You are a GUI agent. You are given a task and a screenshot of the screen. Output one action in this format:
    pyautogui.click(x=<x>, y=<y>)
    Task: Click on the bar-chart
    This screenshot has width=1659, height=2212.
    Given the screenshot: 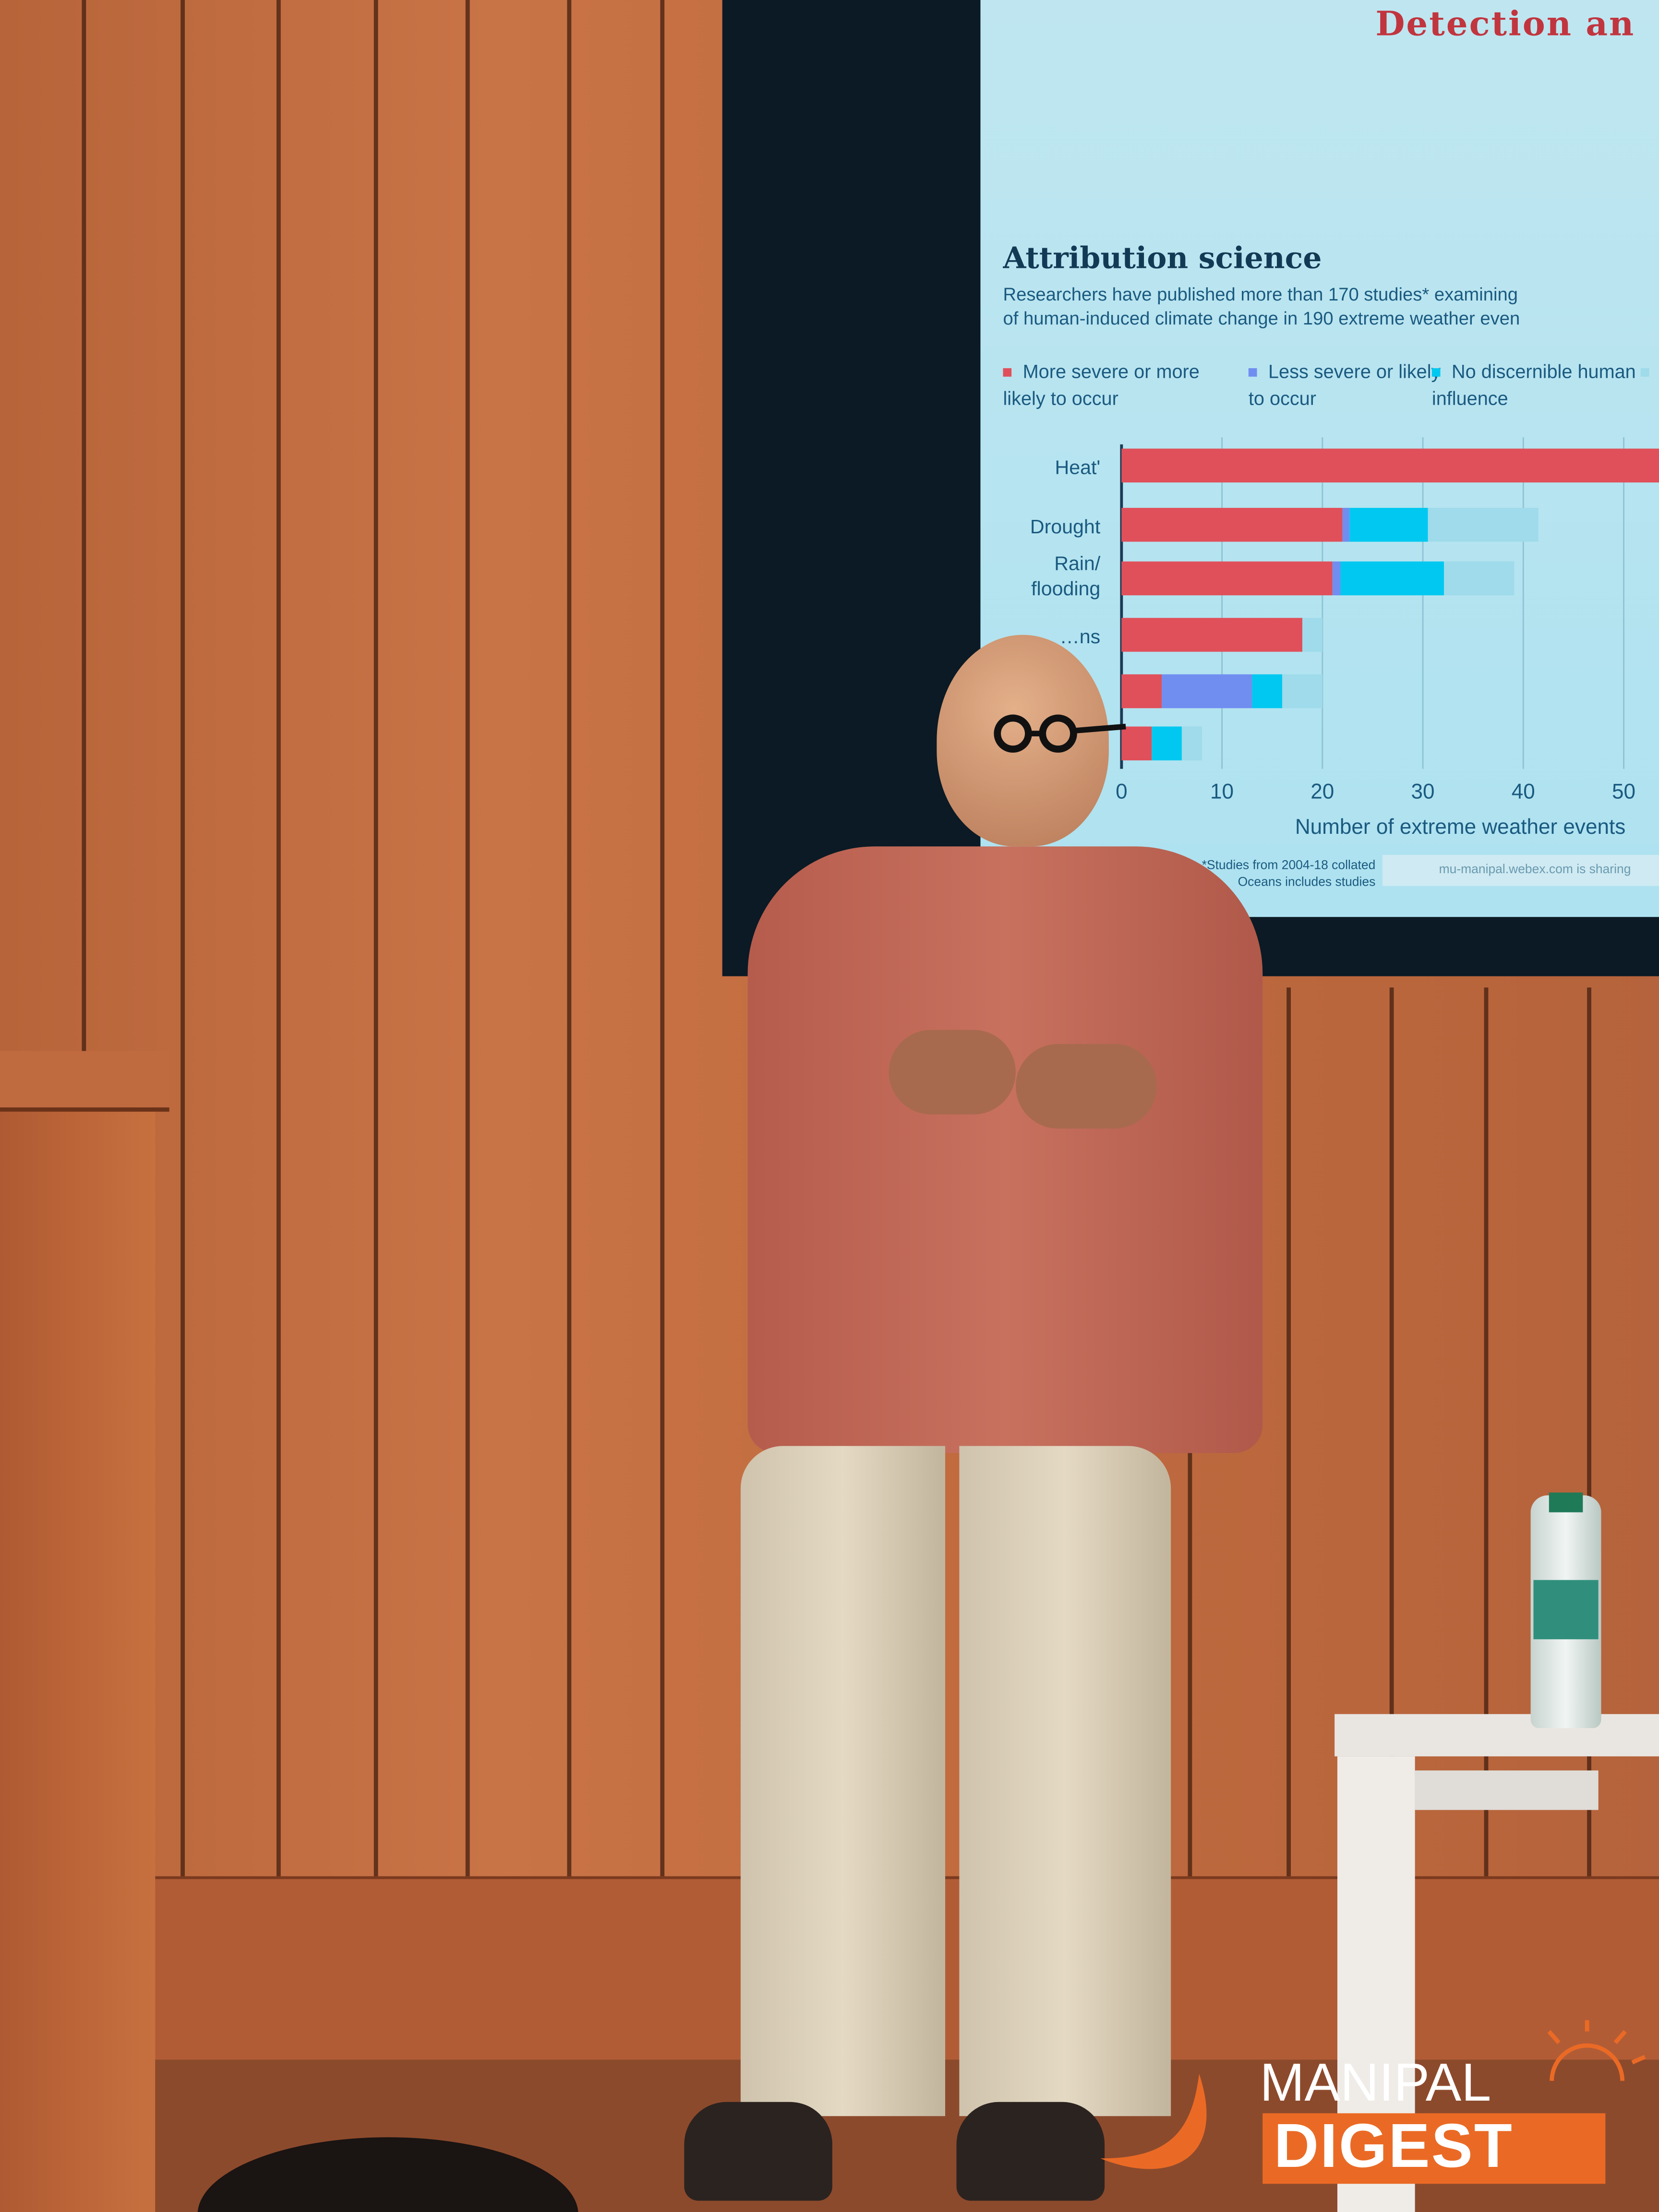 What is the action you would take?
    pyautogui.click(x=1389, y=603)
    